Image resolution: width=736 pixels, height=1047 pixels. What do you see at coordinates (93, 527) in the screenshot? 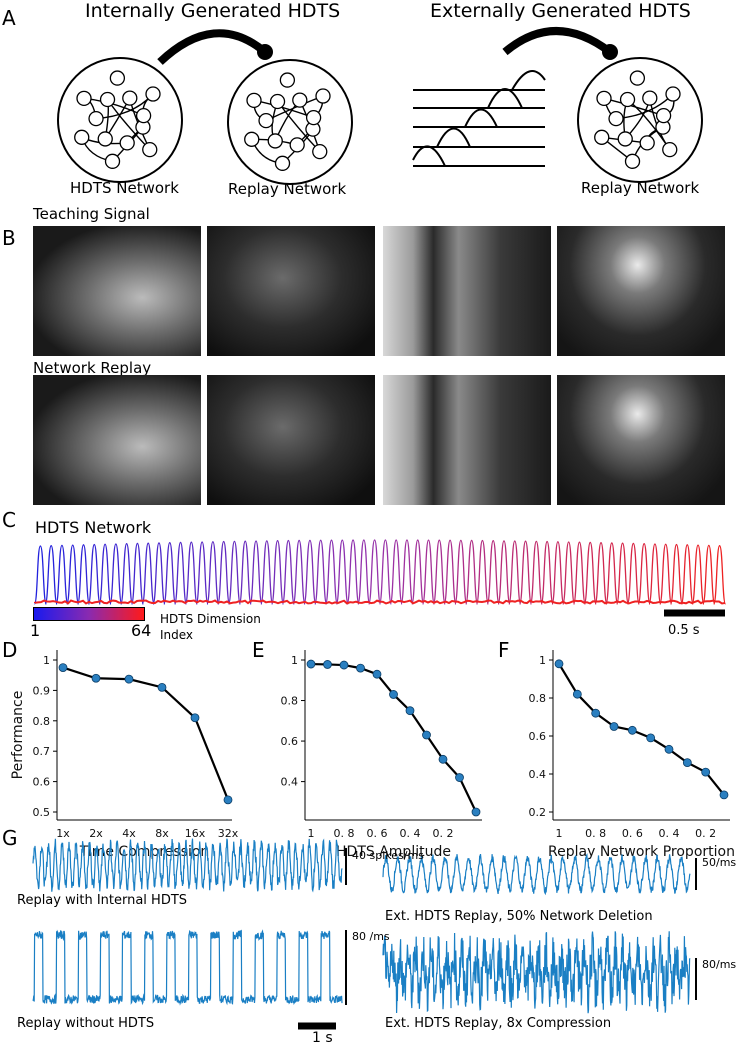
I see `hdts-network-title: HDTS Network` at bounding box center [93, 527].